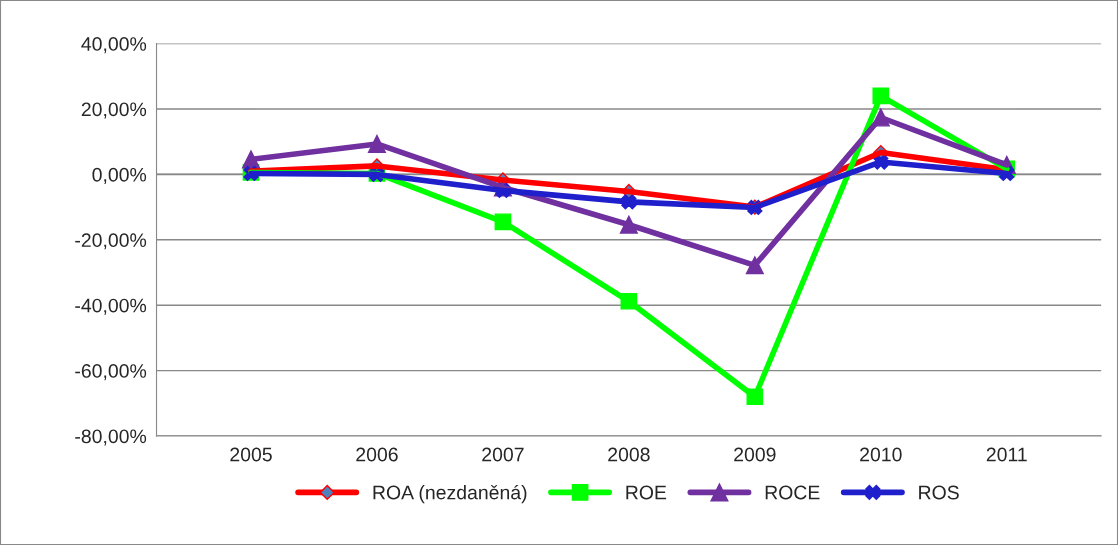 Image resolution: width=1118 pixels, height=545 pixels. What do you see at coordinates (1006, 454) in the screenshot?
I see `x-tick-label: 2011` at bounding box center [1006, 454].